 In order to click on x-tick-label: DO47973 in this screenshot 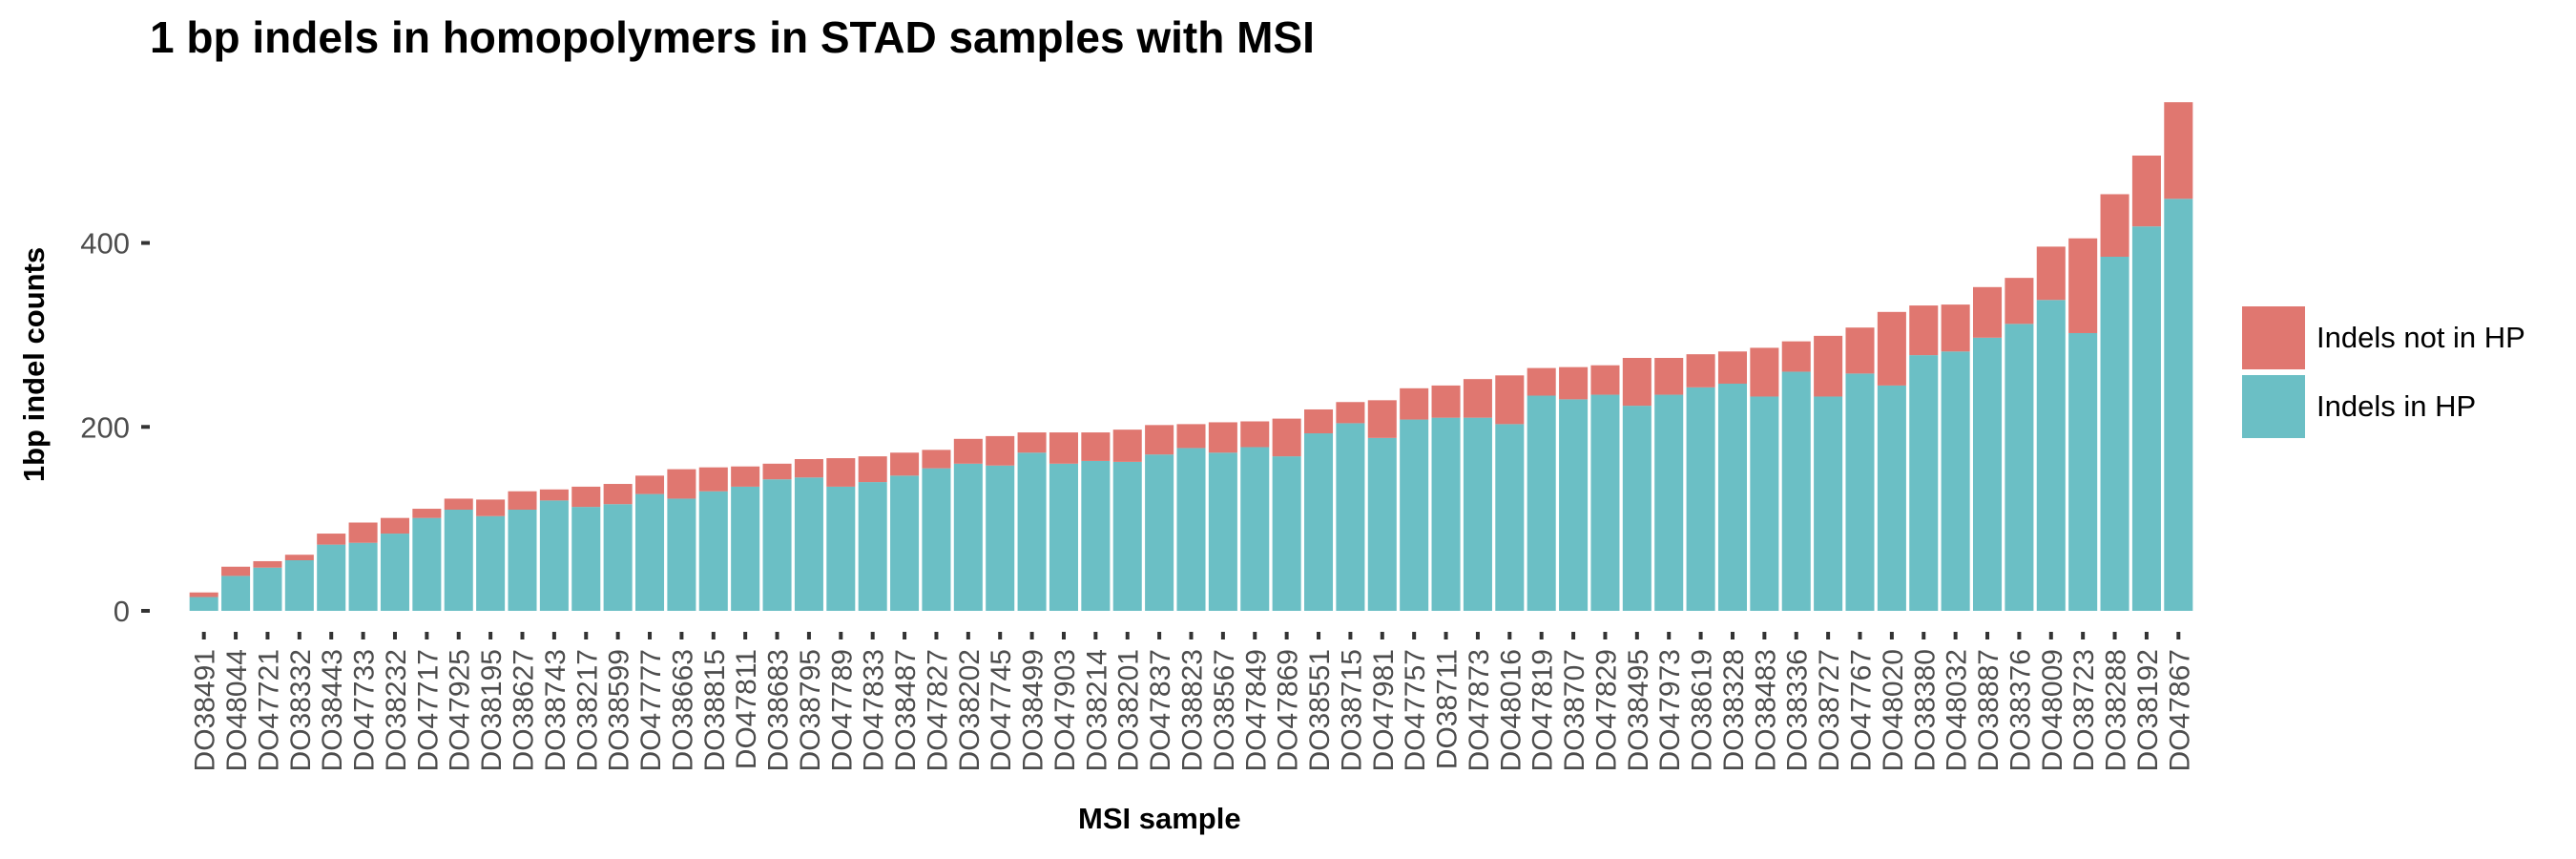, I will do `click(1670, 710)`.